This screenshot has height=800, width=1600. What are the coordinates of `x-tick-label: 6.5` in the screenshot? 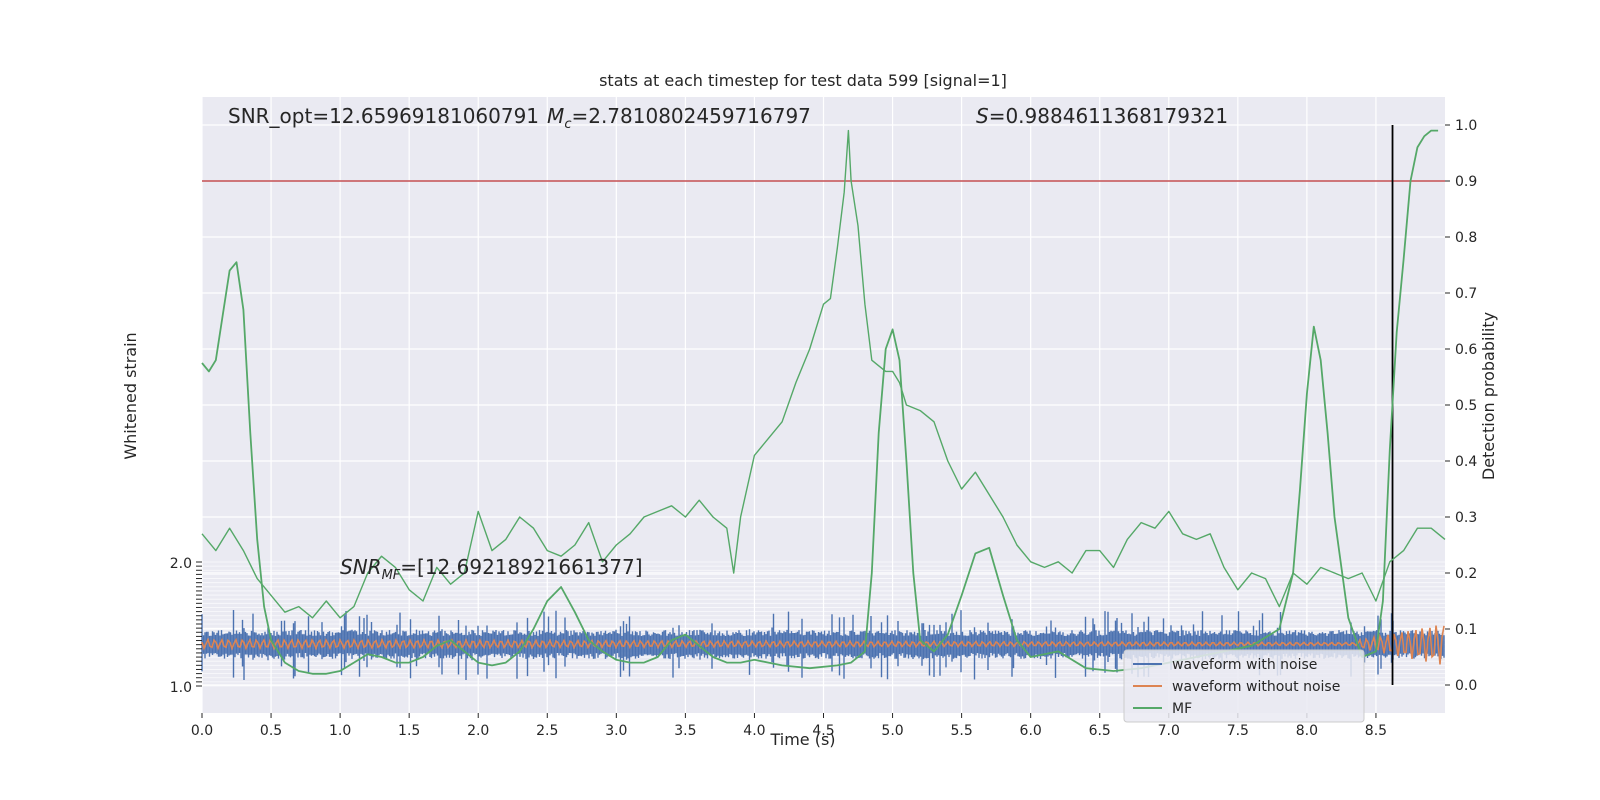 It's located at (1100, 731).